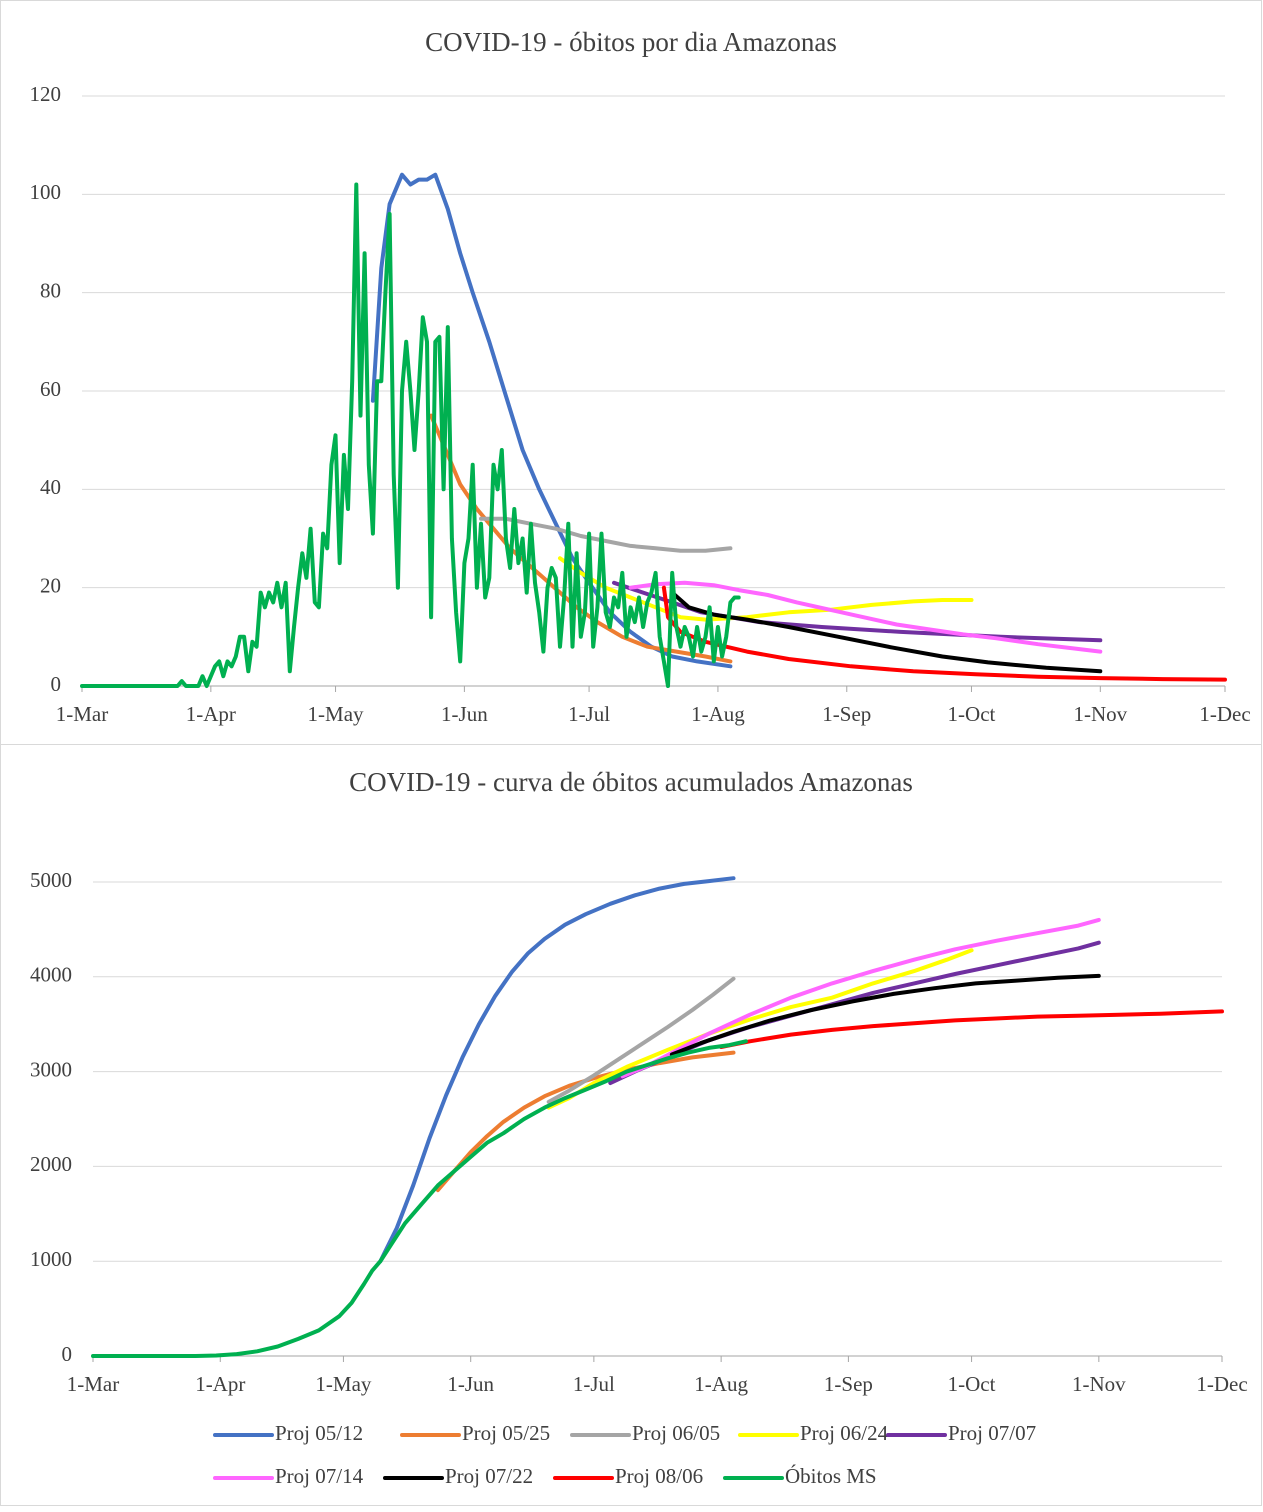  I want to click on legend-label: Óbitos MS, so click(831, 1476).